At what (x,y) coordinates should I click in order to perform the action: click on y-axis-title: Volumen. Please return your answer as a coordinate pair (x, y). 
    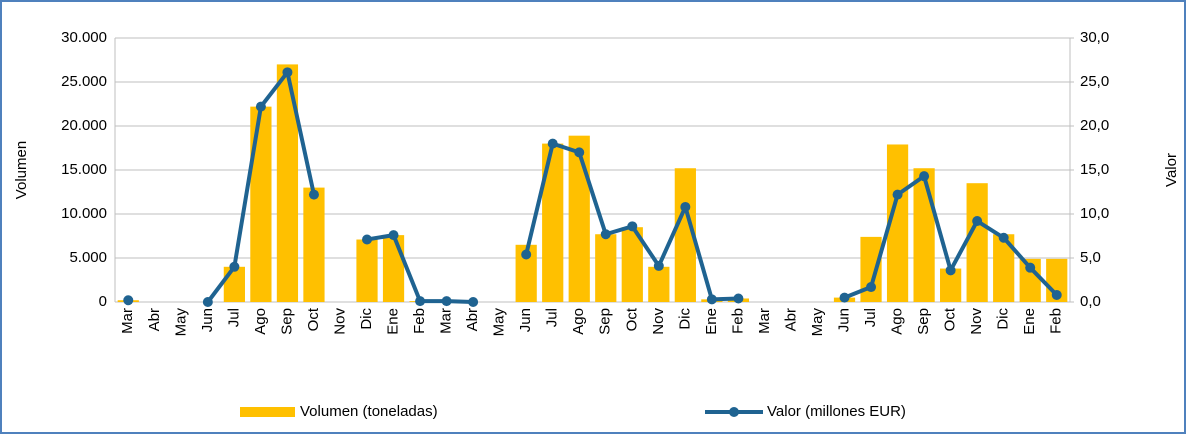
    Looking at the image, I should click on (21, 170).